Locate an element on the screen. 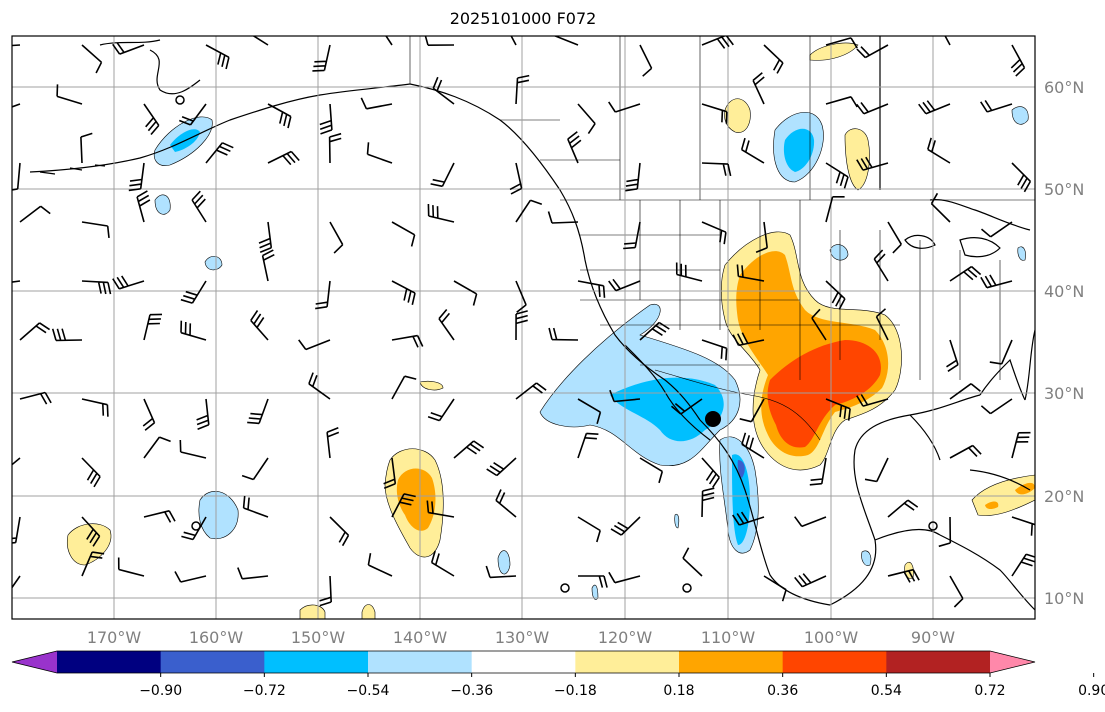 Image resolution: width=1105 pixels, height=712 pixels. lat-label: 40°N is located at coordinates (1064, 291).